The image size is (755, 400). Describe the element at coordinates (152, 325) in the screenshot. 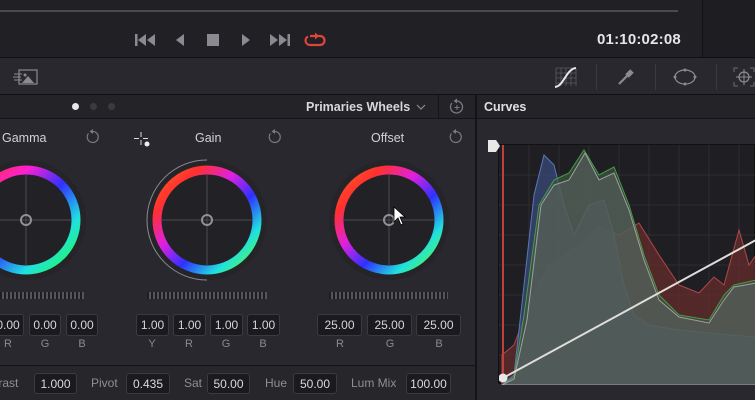

I see `gain-y-value: 1.00` at that location.